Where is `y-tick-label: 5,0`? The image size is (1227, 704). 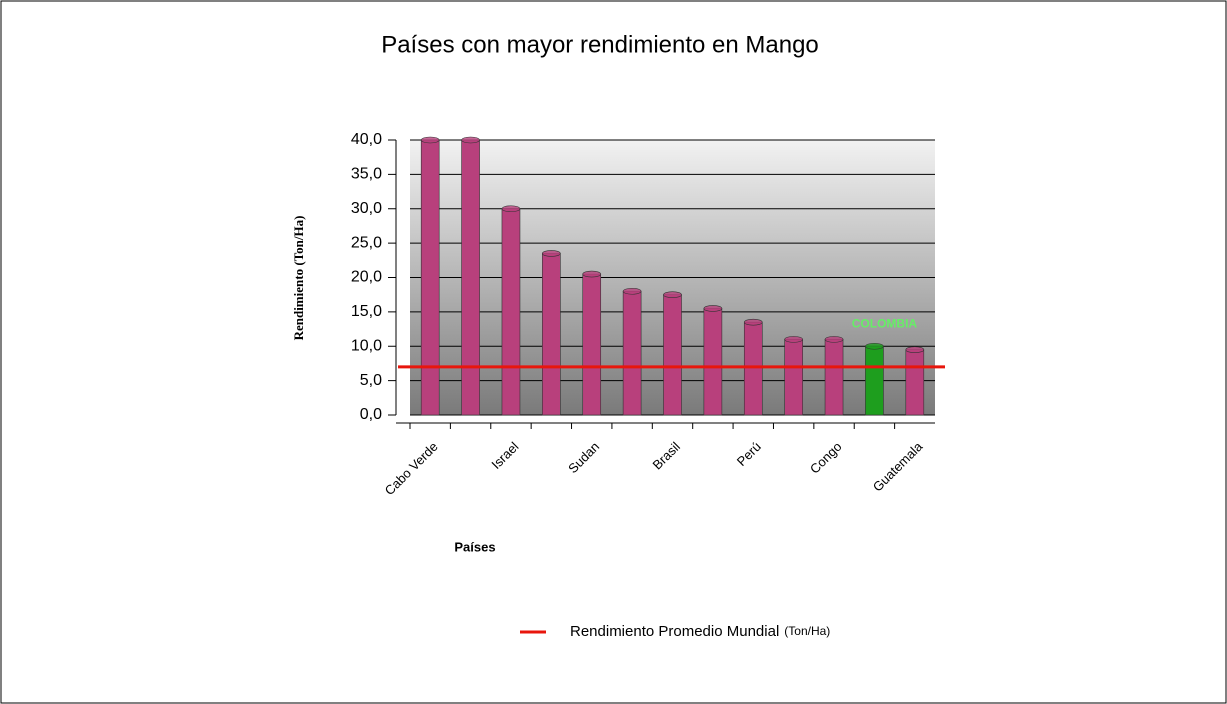 y-tick-label: 5,0 is located at coordinates (371, 380).